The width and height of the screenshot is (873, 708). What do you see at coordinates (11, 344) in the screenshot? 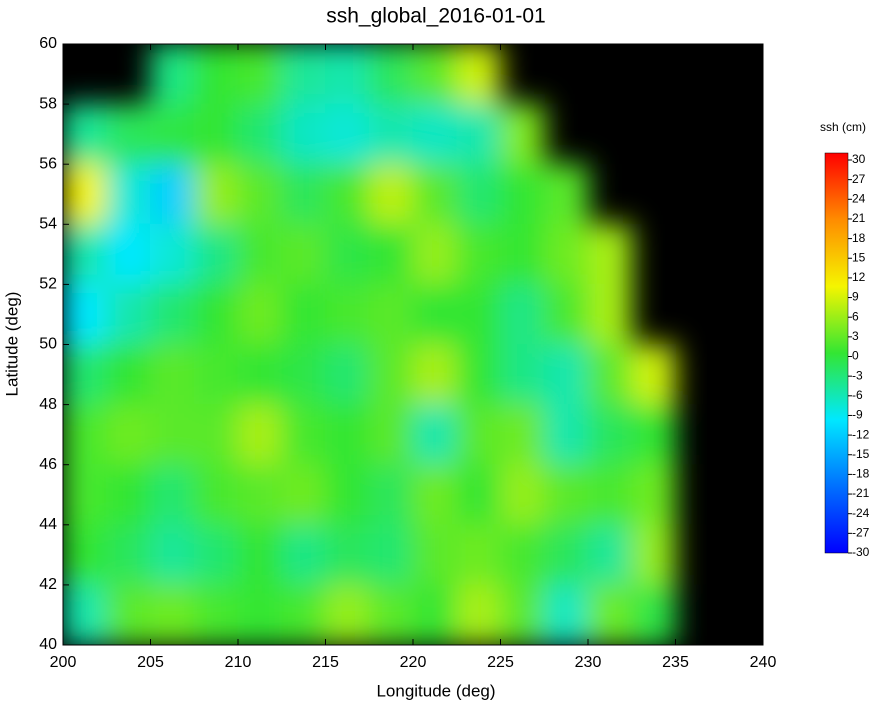
I see `y-axis-label: Latitude (deg)` at bounding box center [11, 344].